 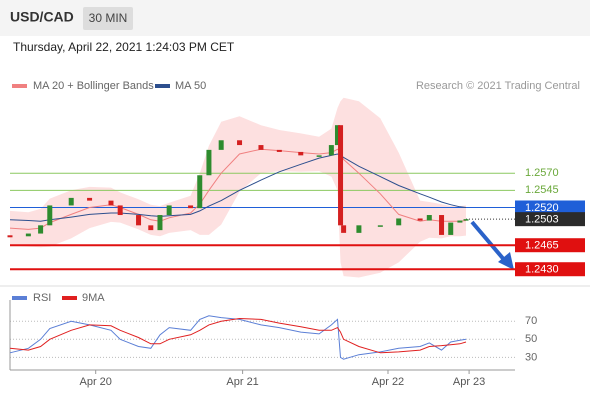 I want to click on level-label: 1.2465, so click(x=542, y=246).